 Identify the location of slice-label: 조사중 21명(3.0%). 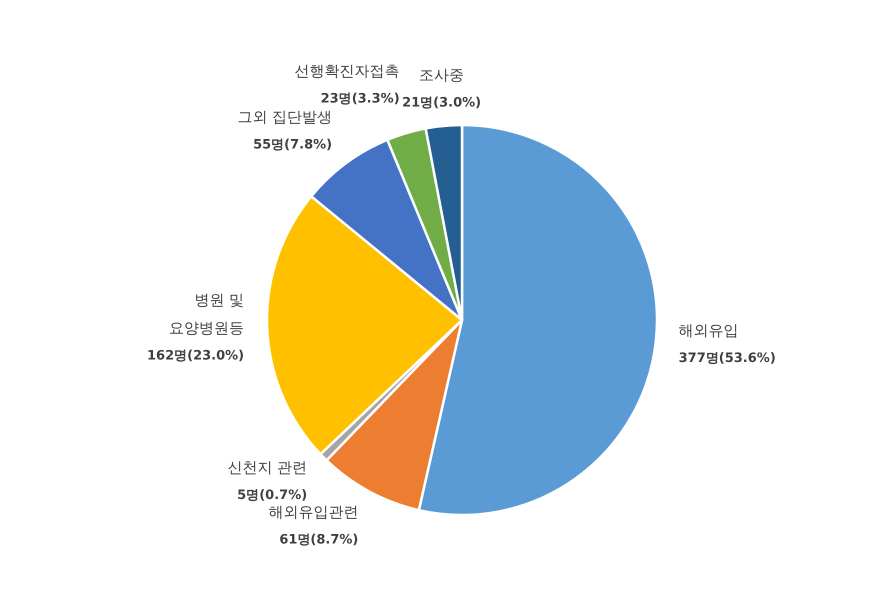
(442, 88).